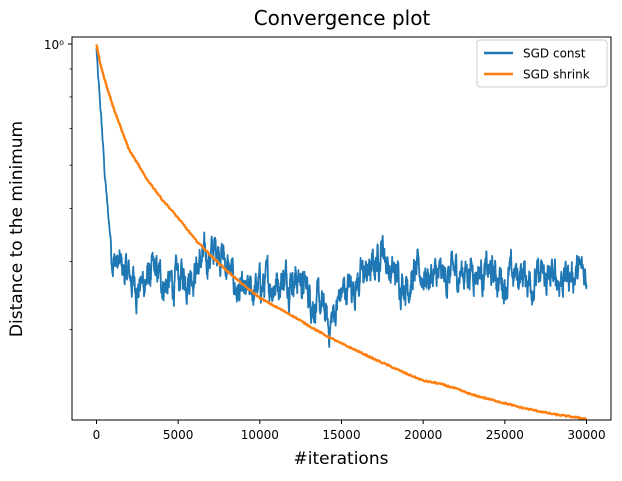 This screenshot has height=481, width=622. I want to click on x-tick-label: 30000, so click(586, 435).